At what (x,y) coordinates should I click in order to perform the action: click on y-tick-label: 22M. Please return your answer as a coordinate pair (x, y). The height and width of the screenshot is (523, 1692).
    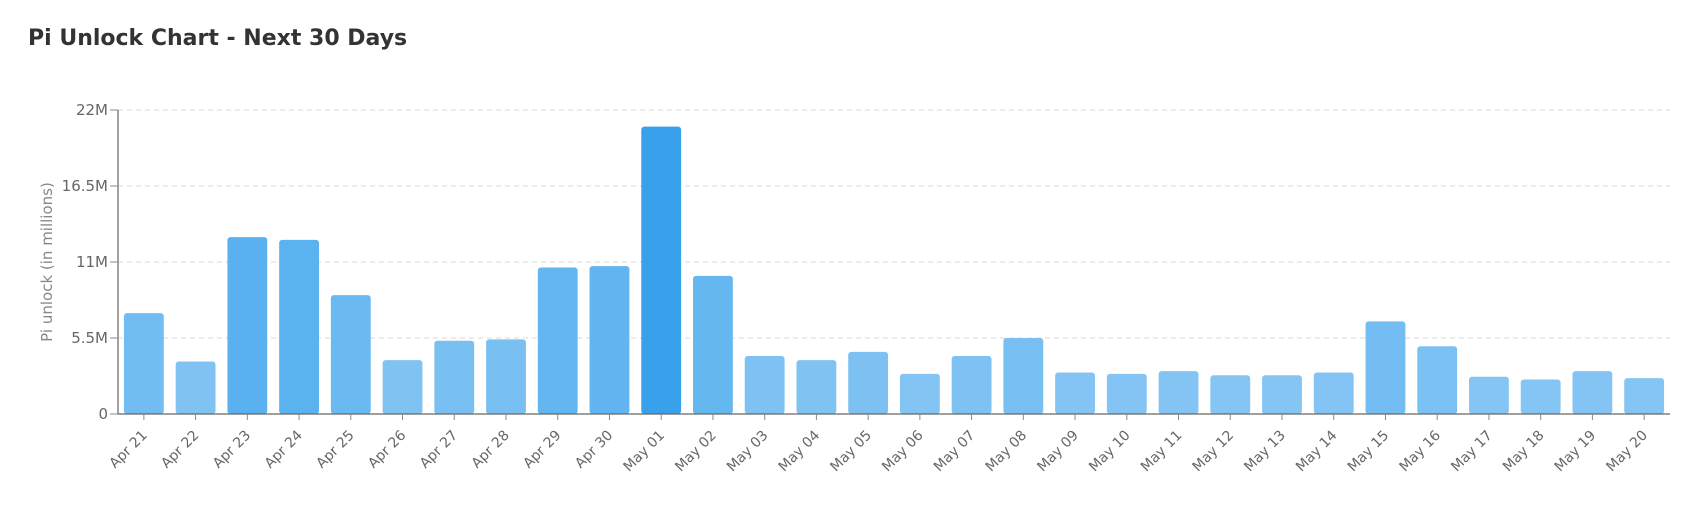
    Looking at the image, I should click on (92, 110).